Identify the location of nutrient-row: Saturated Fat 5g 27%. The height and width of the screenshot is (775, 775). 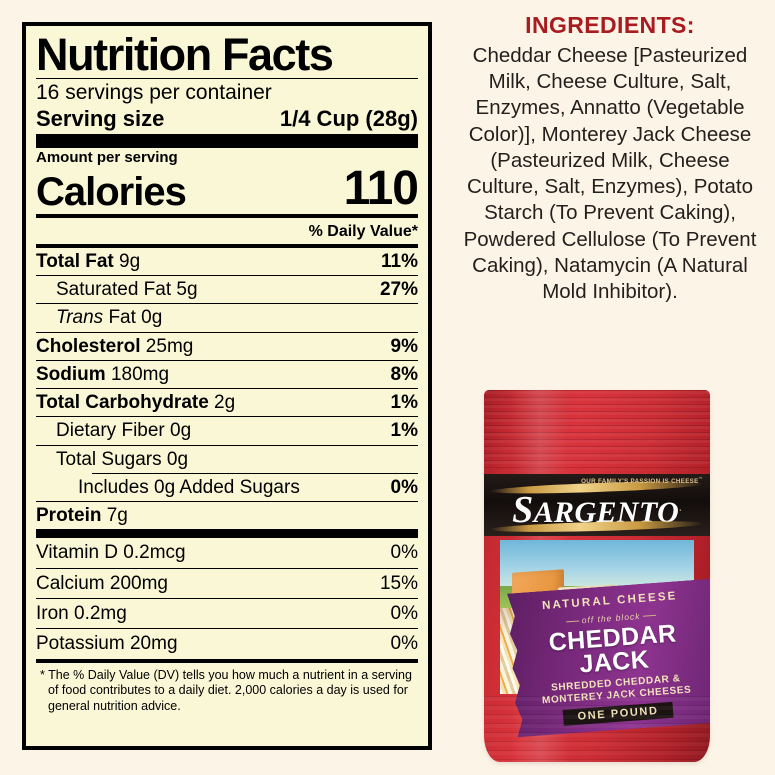
(227, 289).